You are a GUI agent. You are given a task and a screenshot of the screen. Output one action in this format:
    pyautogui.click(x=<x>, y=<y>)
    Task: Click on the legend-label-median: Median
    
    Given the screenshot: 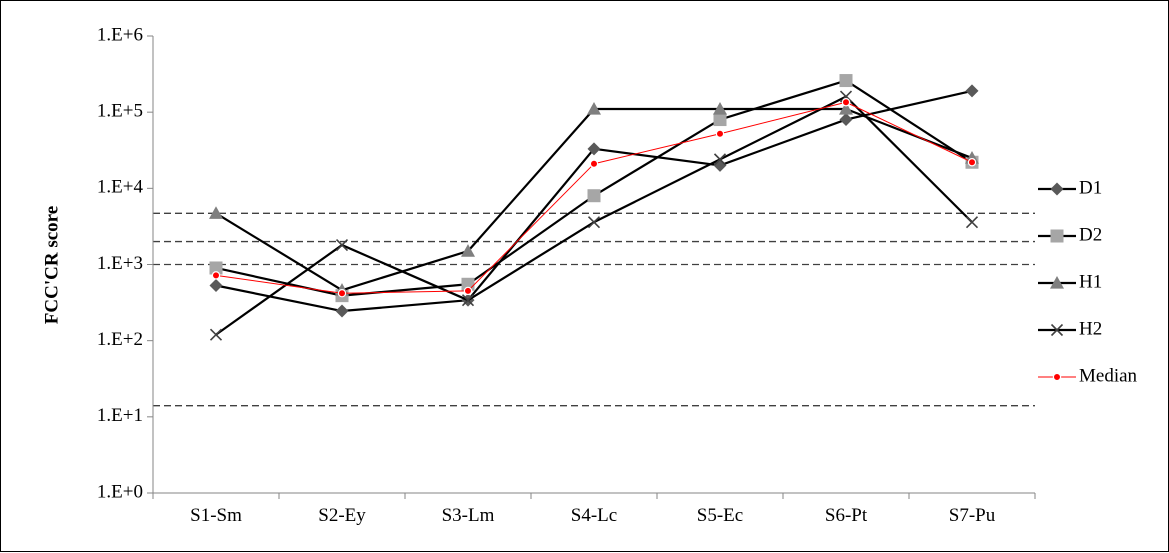 What is the action you would take?
    pyautogui.click(x=1108, y=375)
    